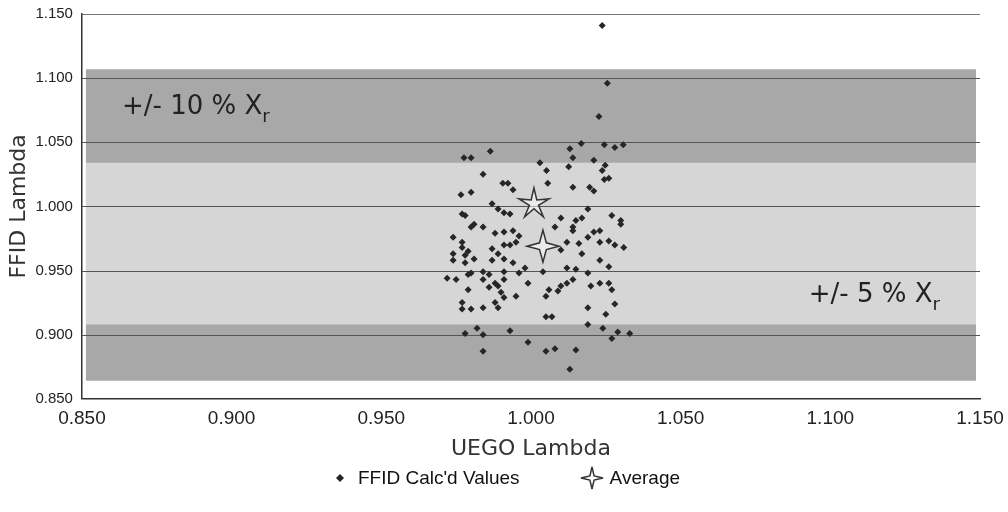  What do you see at coordinates (438, 478) in the screenshot?
I see `legend-label: FFID Calc'd Values` at bounding box center [438, 478].